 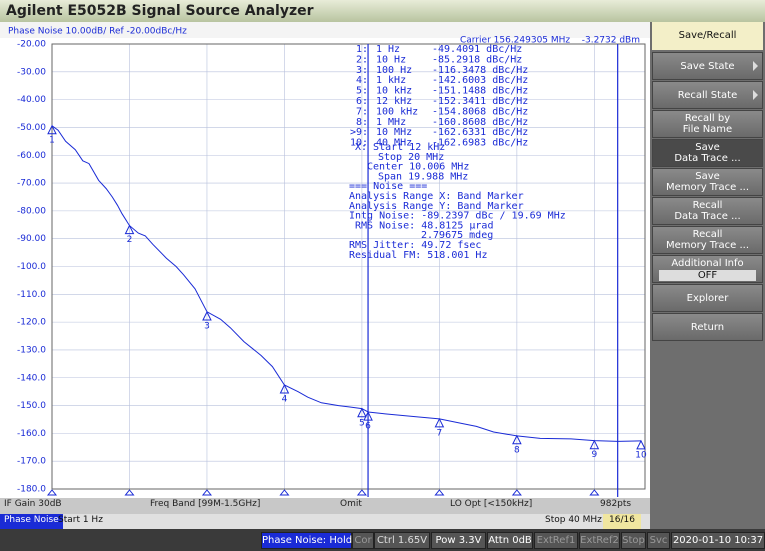 What do you see at coordinates (394, 132) in the screenshot?
I see `marker-frequency: 10 MHz` at bounding box center [394, 132].